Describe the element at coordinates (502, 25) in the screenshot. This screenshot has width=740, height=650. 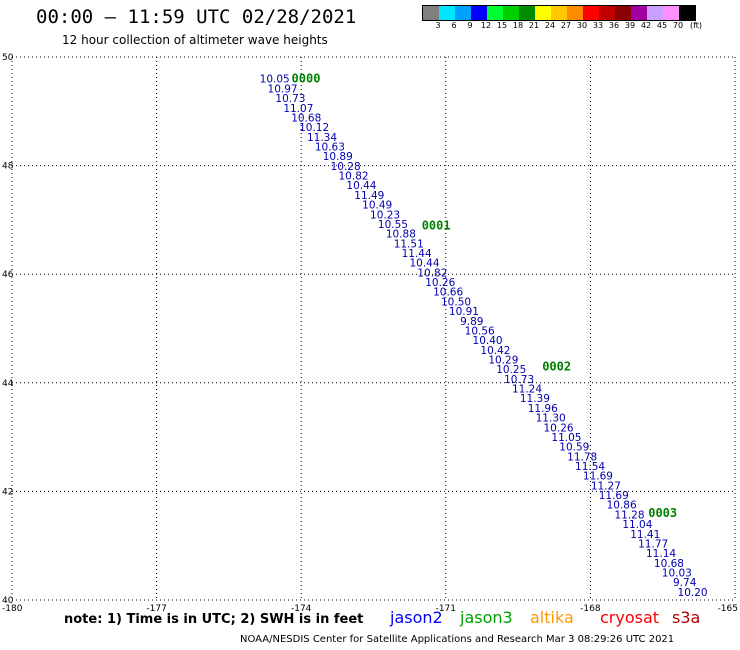
I see `legend-label: 15` at that location.